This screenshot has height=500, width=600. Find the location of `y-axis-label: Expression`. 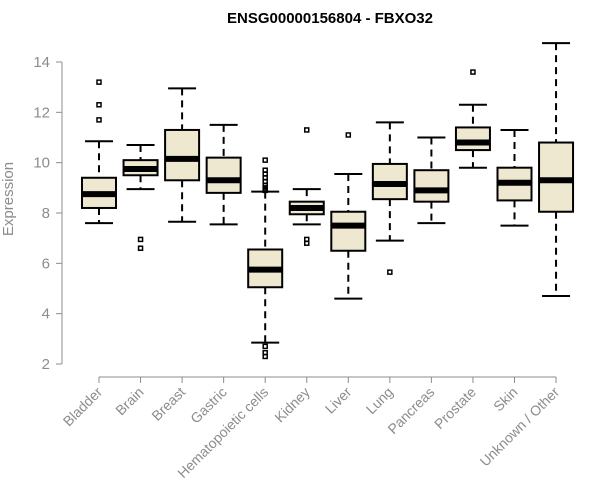

y-axis-label: Expression is located at coordinates (8, 199).